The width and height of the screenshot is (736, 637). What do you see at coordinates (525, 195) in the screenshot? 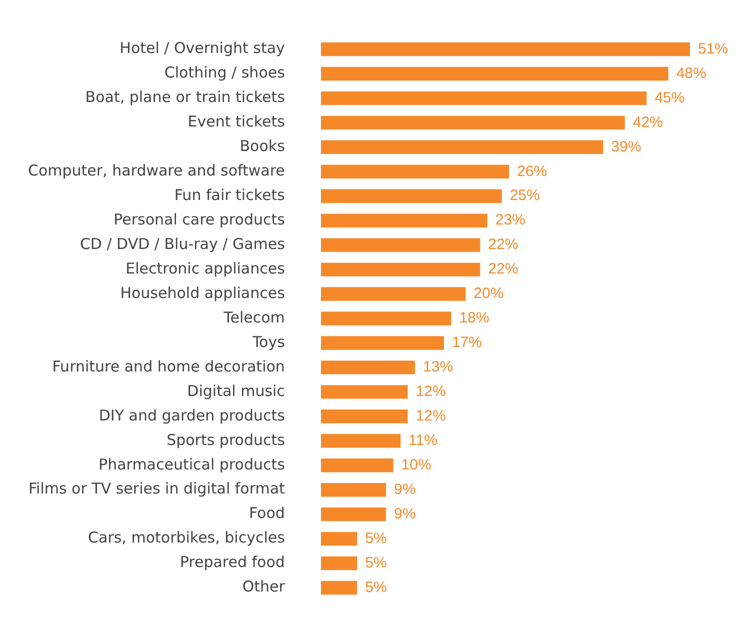
I see `data-label: 25%` at bounding box center [525, 195].